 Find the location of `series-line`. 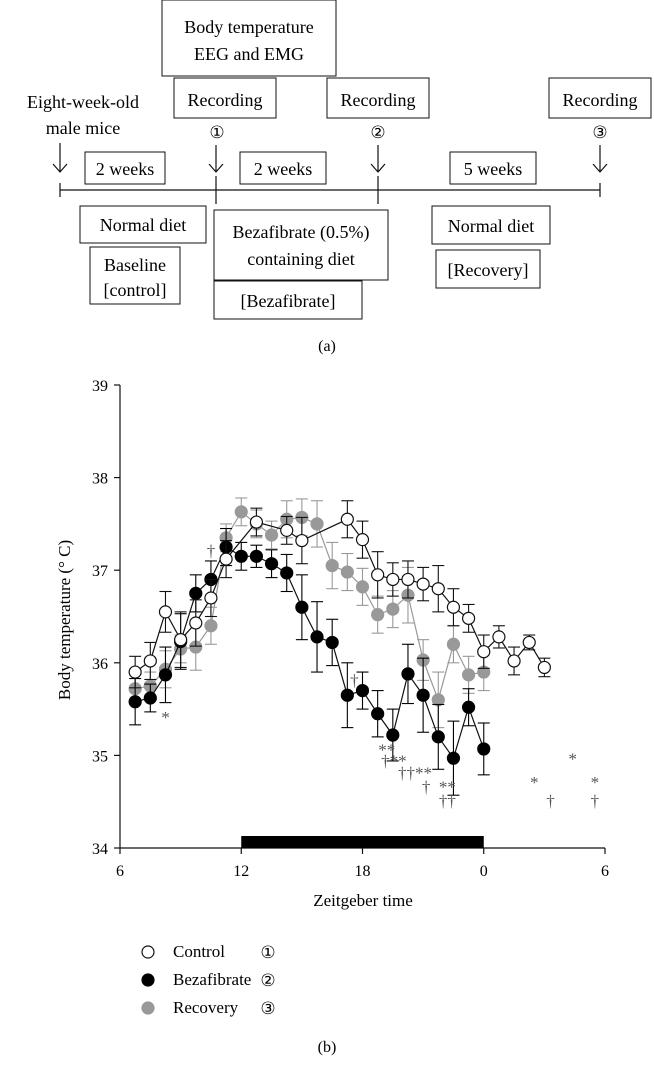

series-line is located at coordinates (309, 606).